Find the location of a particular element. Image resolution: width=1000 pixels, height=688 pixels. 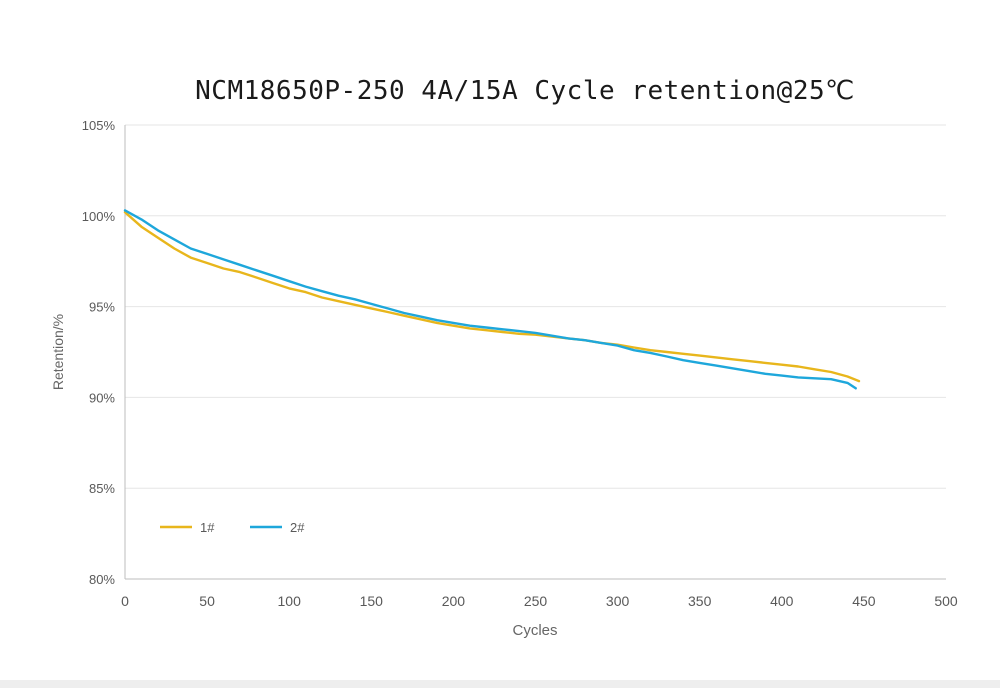

x-tick-labels: 0 50 100 150 200 250 300 350 400 450 500 is located at coordinates (539, 601).